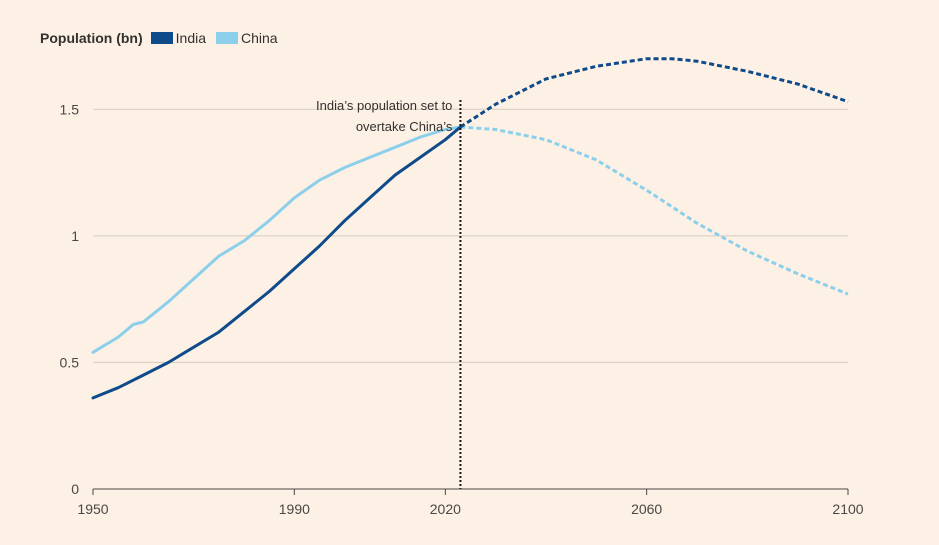  Describe the element at coordinates (70, 109) in the screenshot. I see `y-tick-label: 1.5` at that location.